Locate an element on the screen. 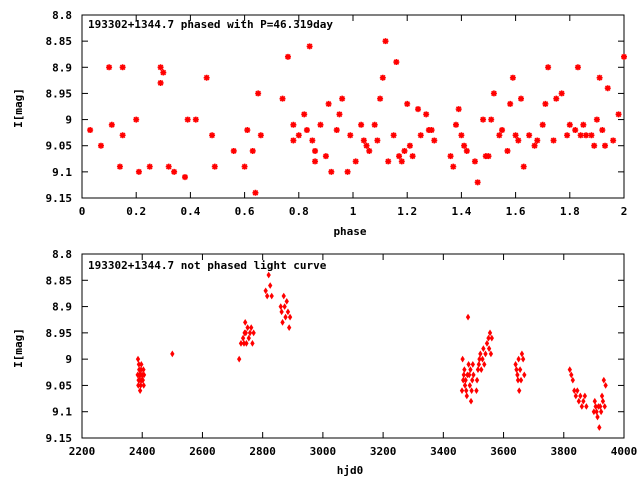 Image resolution: width=640 pixels, height=480 pixels. phased-plot-y-axis-label: I[mag] is located at coordinates (18, 108).